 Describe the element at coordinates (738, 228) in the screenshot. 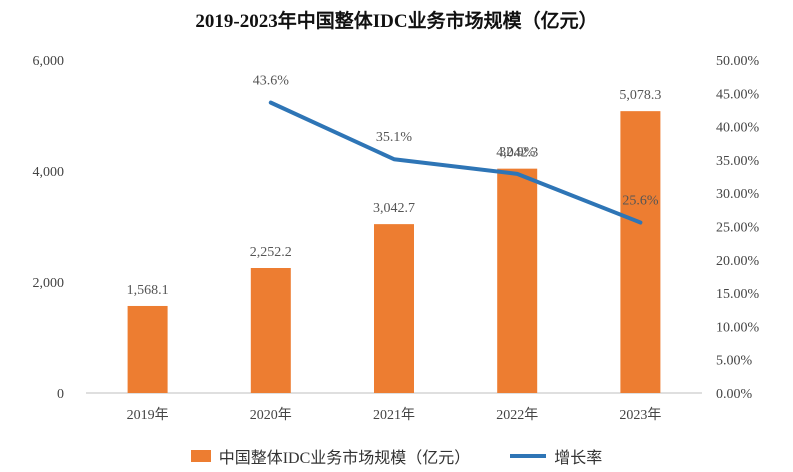

I see `right-axis-tick-label: 25.00%` at that location.